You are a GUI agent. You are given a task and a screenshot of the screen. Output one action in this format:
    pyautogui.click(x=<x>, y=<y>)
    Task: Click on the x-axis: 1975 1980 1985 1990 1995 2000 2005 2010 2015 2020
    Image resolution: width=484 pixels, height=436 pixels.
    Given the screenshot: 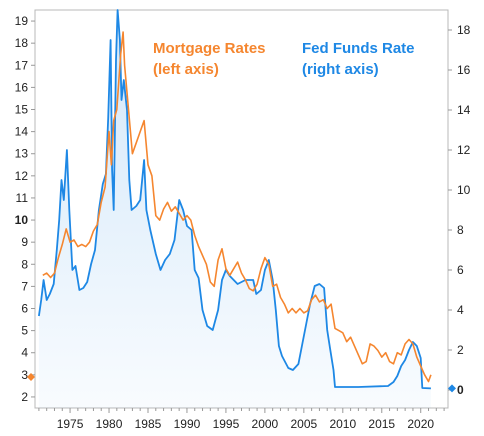 What is the action you would take?
    pyautogui.click(x=241, y=419)
    